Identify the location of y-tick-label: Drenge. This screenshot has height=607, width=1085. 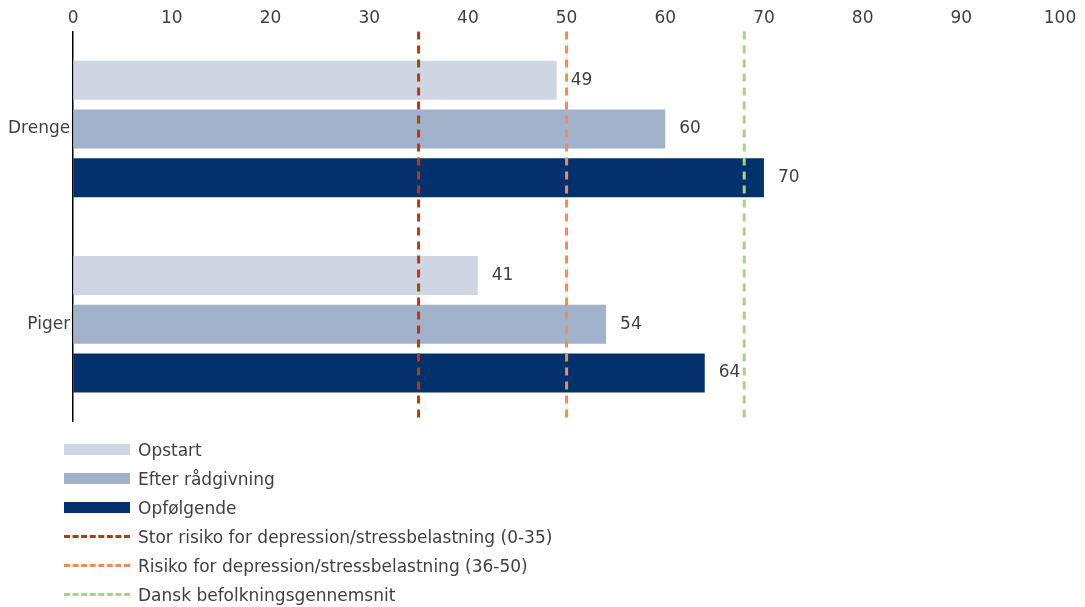
(39, 127).